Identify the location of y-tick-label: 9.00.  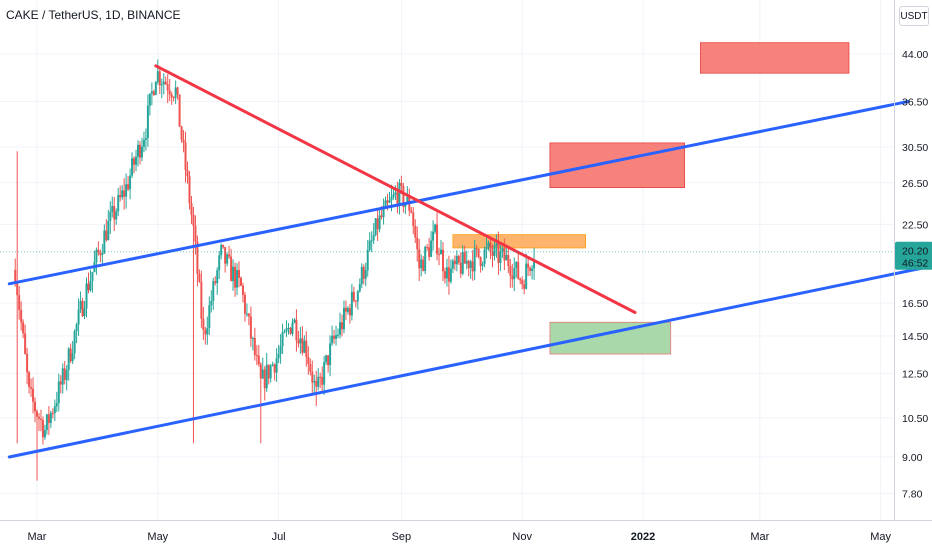
(912, 458).